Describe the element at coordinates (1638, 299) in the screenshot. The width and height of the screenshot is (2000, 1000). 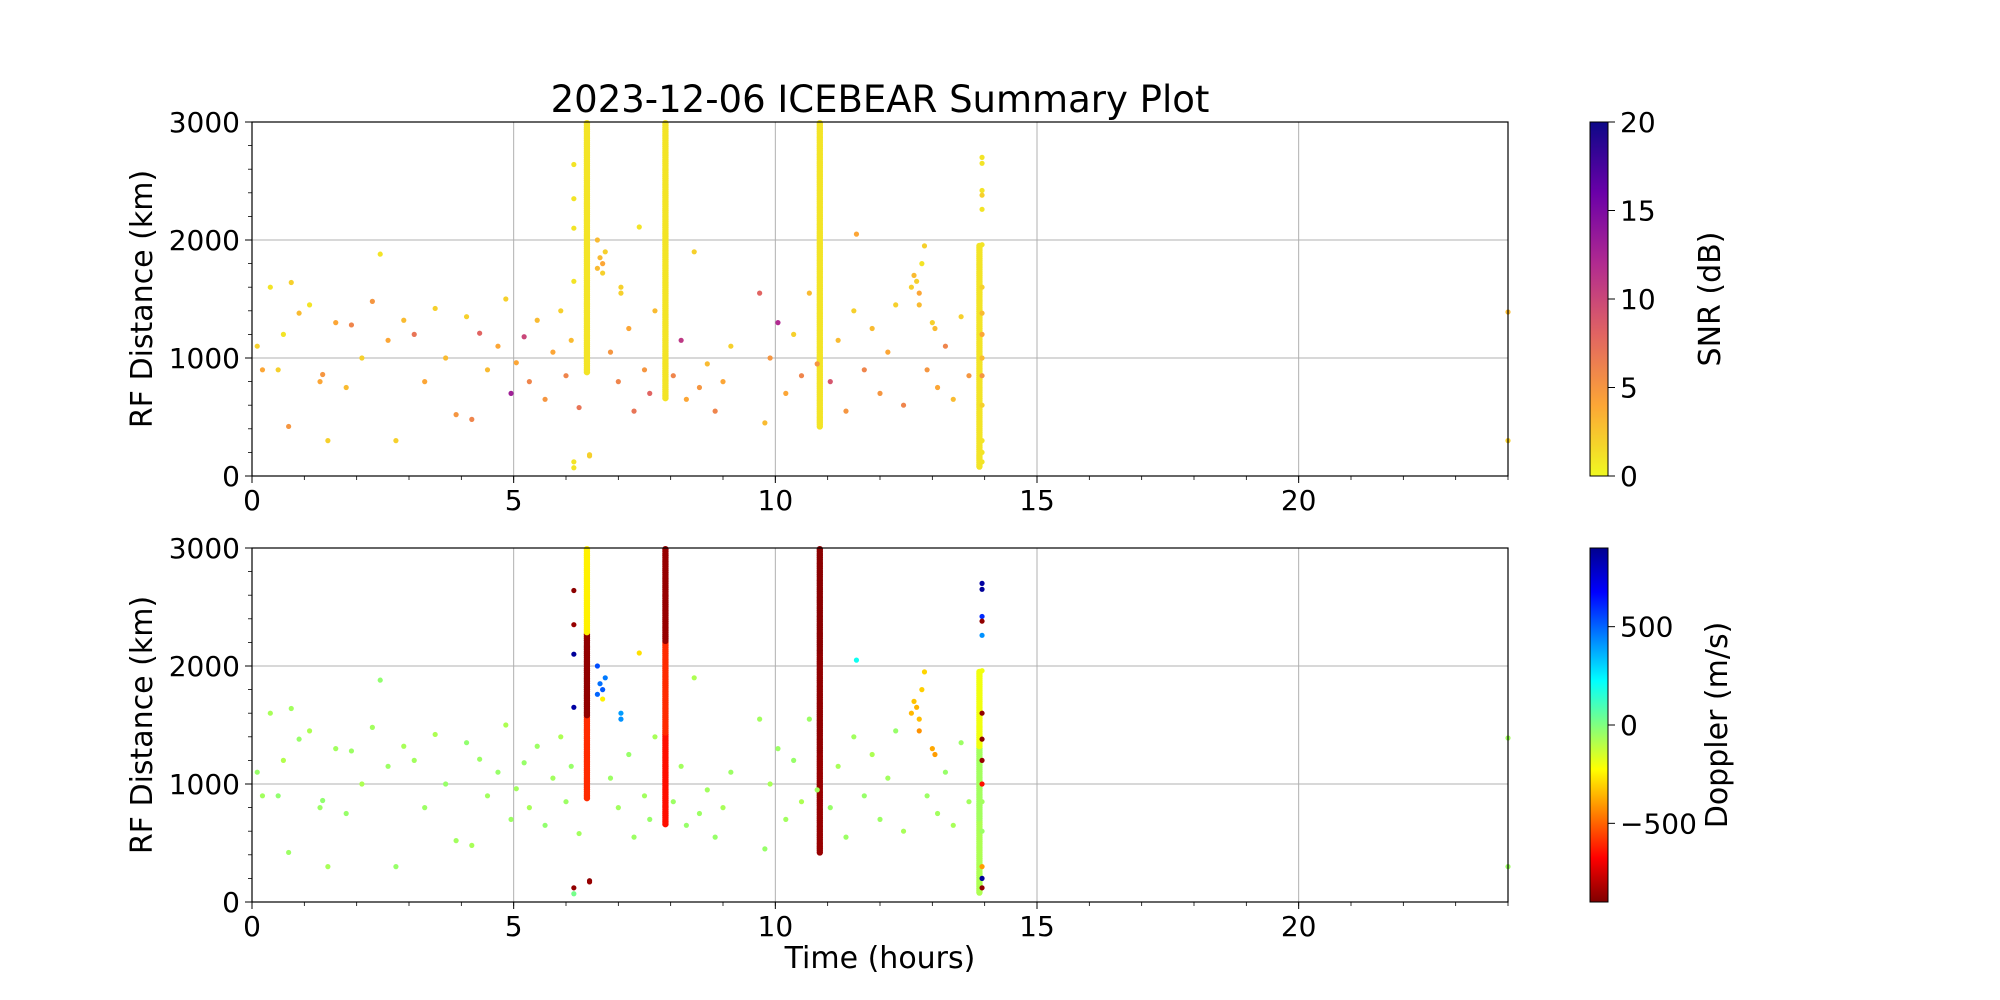
I see `colorbar-tick-label: 10` at that location.